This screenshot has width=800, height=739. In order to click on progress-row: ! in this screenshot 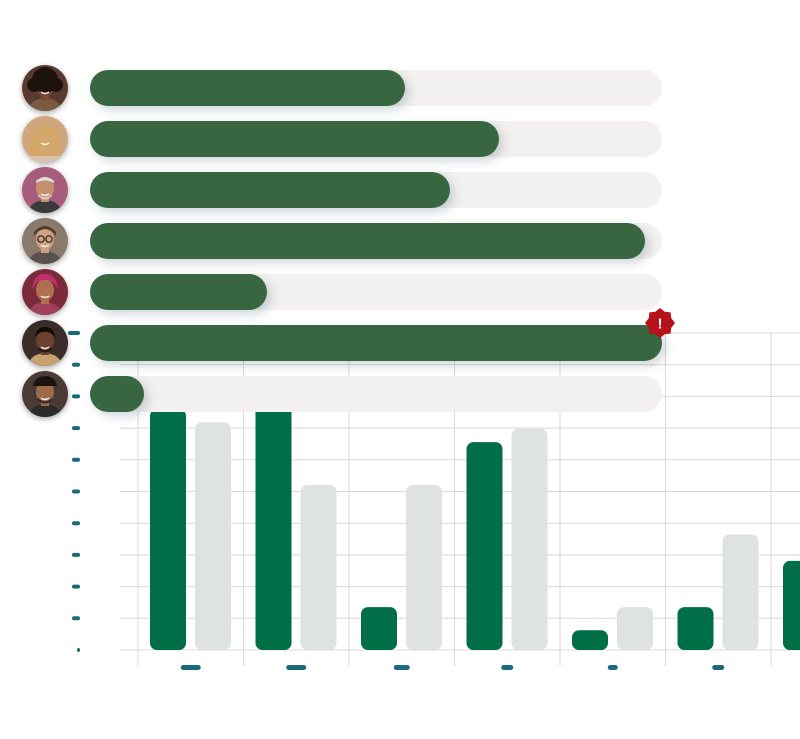, I will do `click(352, 337)`.